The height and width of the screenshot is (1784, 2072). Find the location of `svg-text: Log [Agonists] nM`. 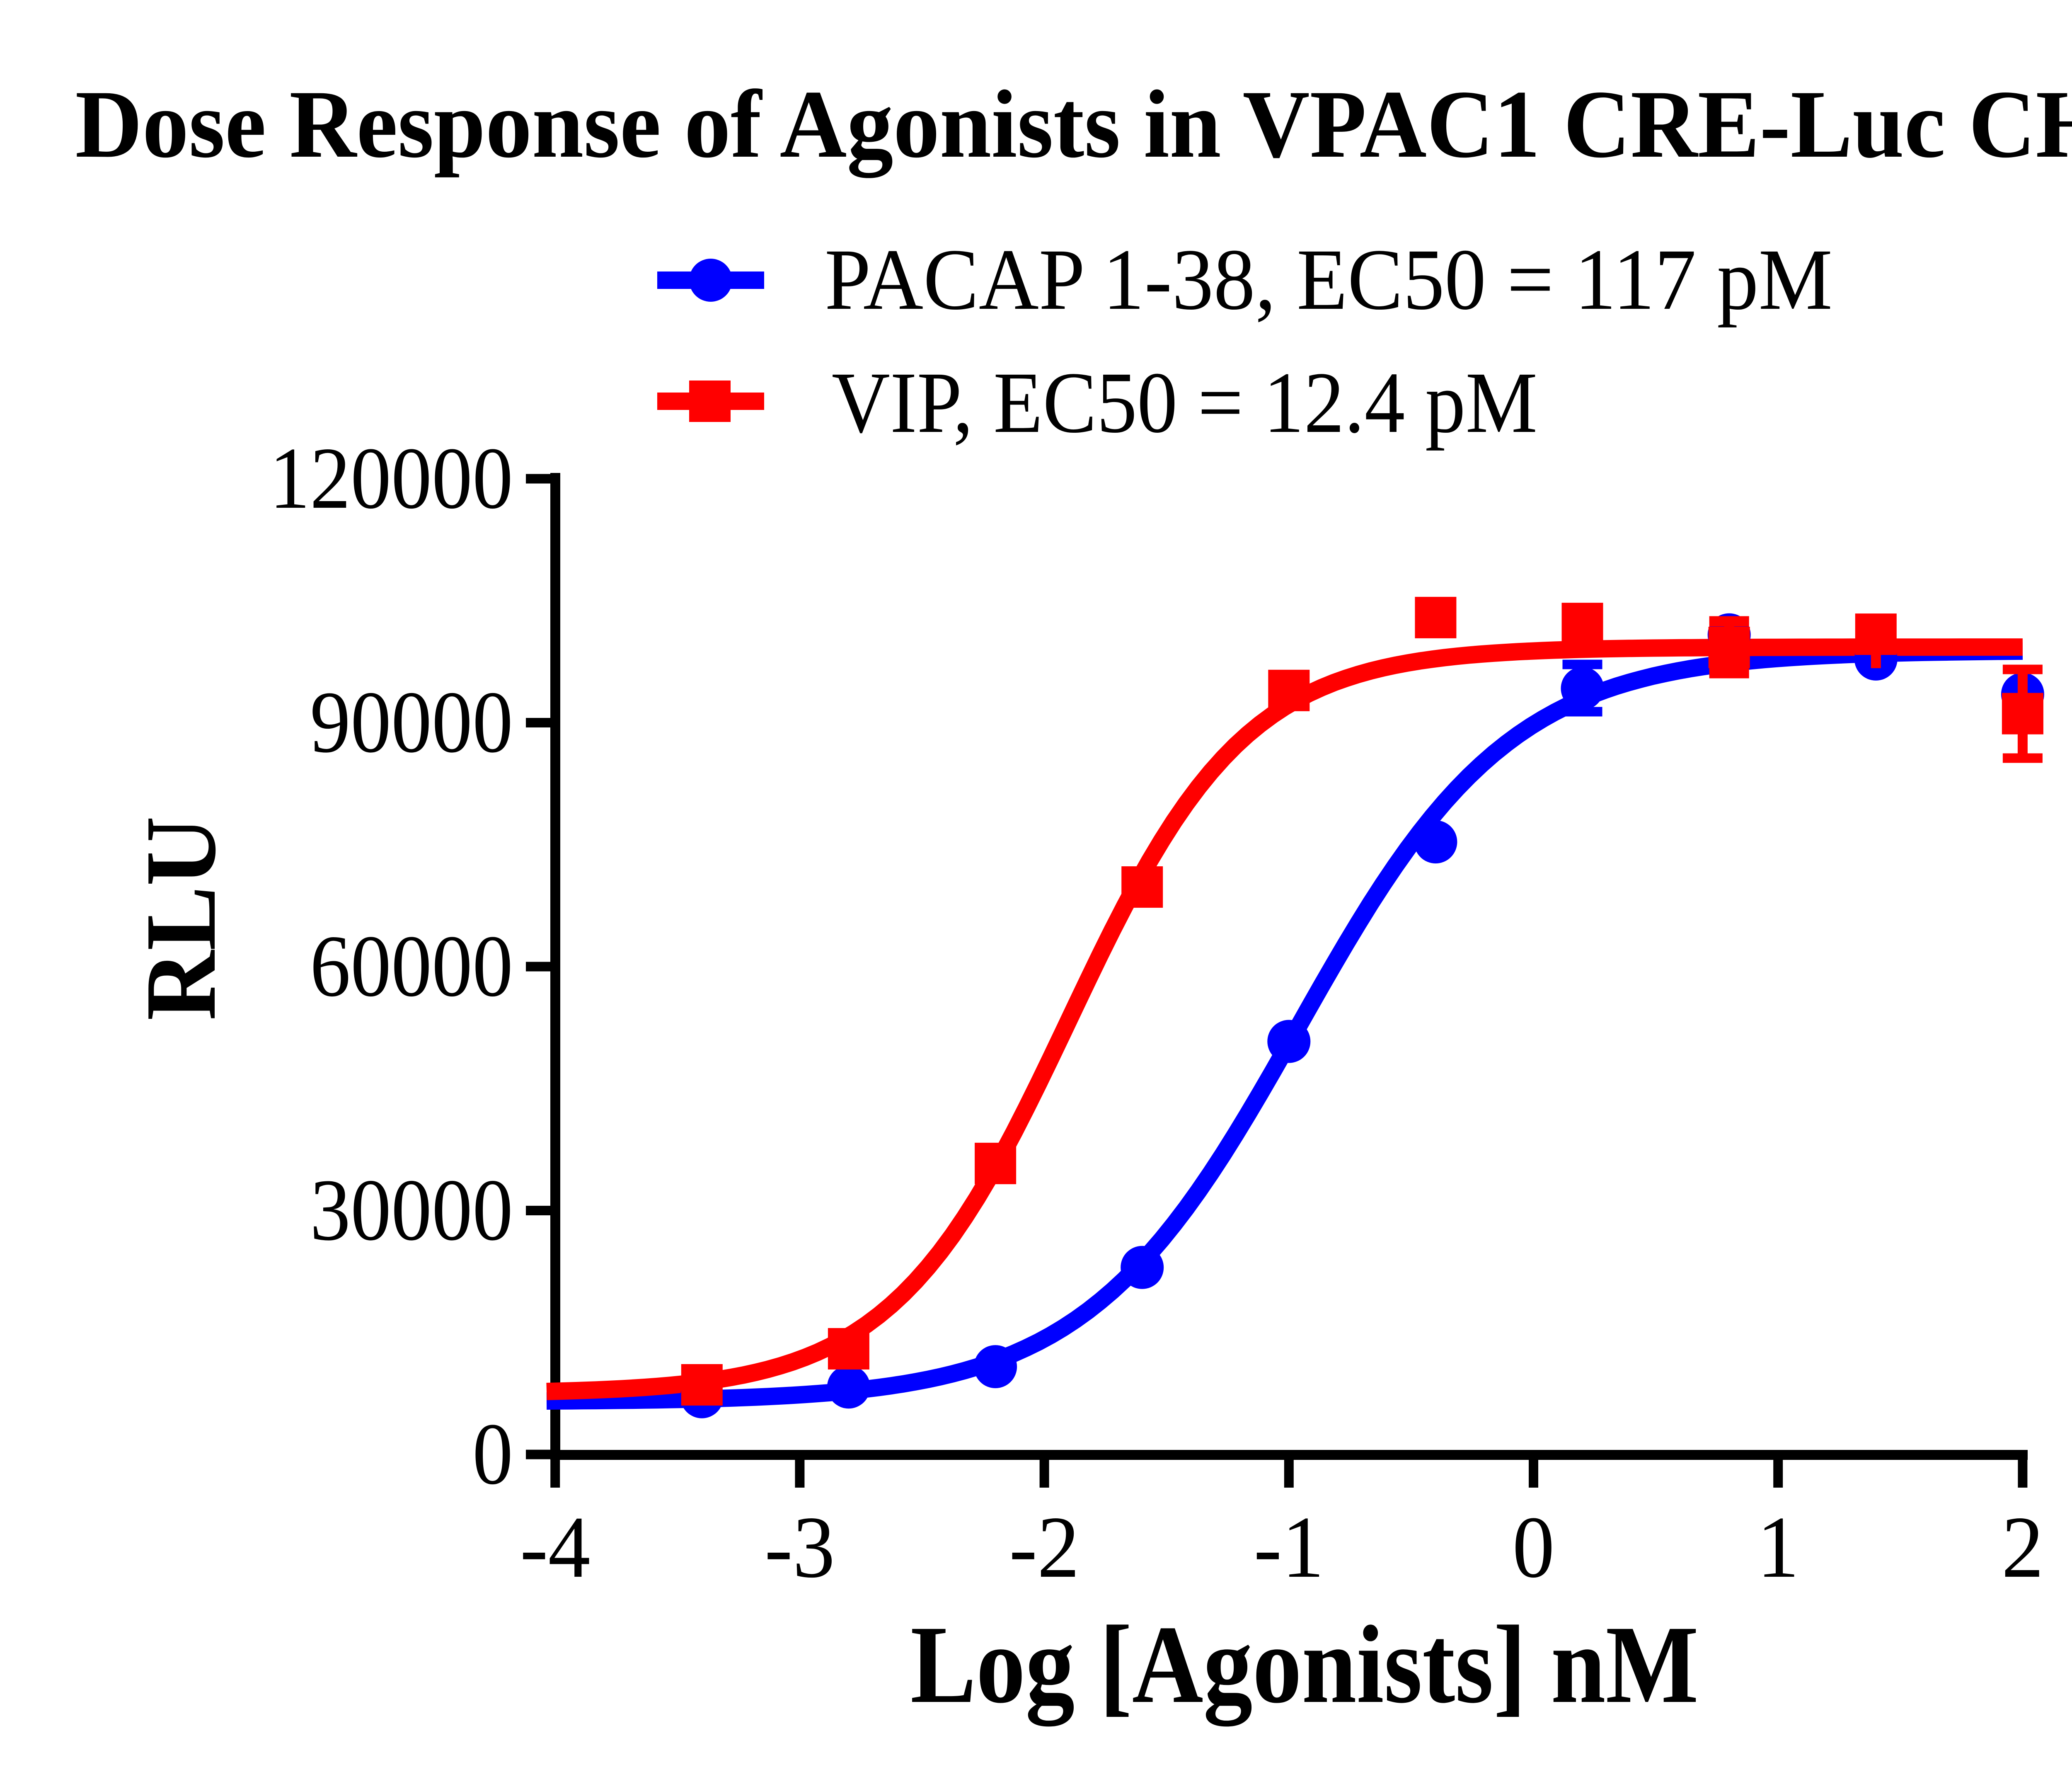

svg-text: Log [Agonists] nM is located at coordinates (1304, 1665).